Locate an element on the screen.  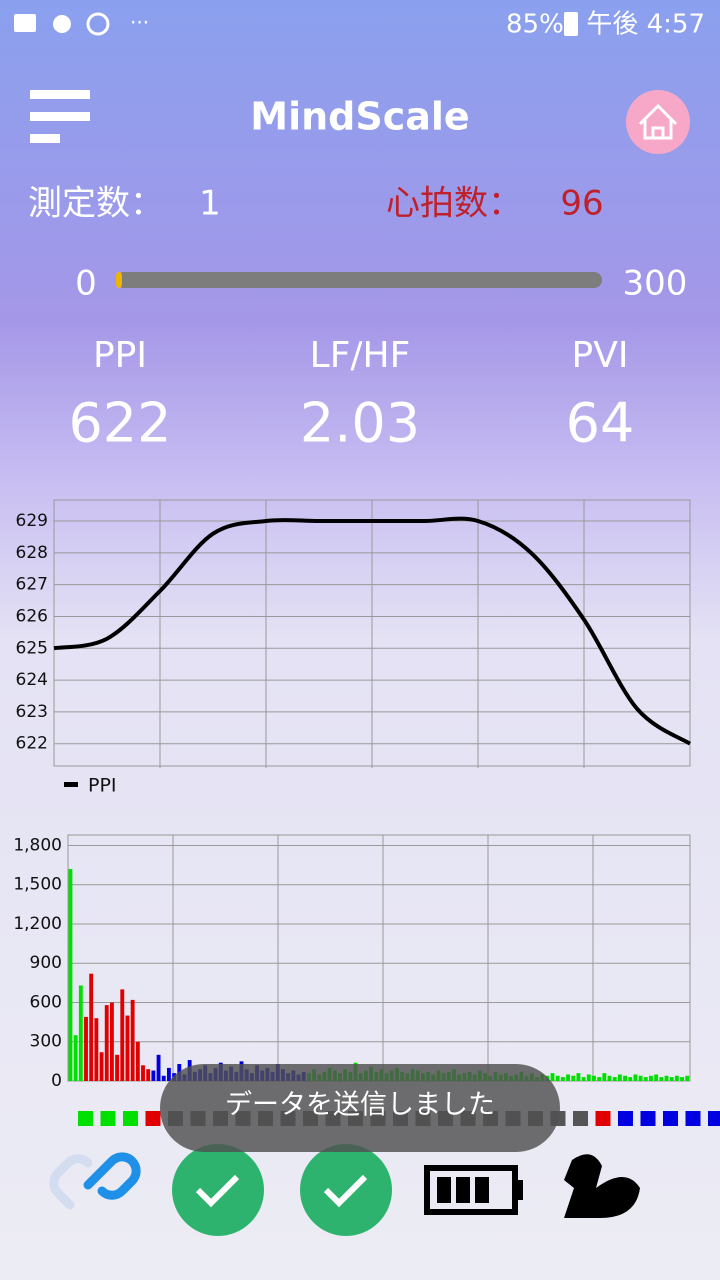
y-tick-label: 626 is located at coordinates (32, 616).